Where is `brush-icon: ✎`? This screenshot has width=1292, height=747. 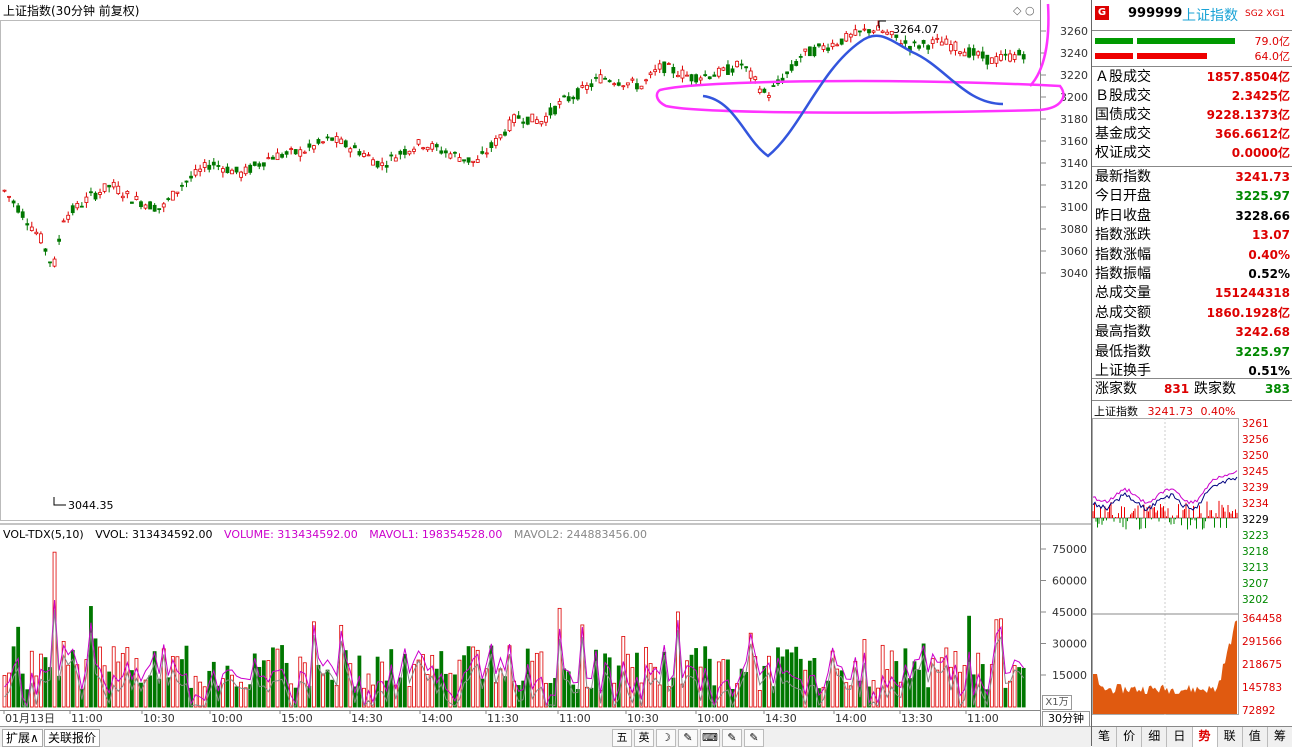
brush-icon: ✎ is located at coordinates (732, 738).